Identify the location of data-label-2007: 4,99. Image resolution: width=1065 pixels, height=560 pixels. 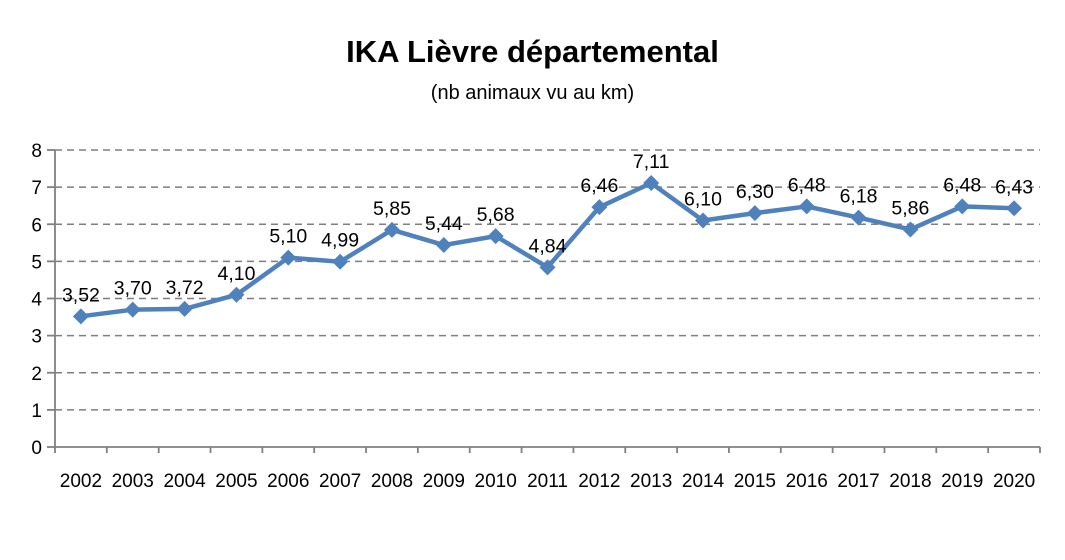
(340, 241).